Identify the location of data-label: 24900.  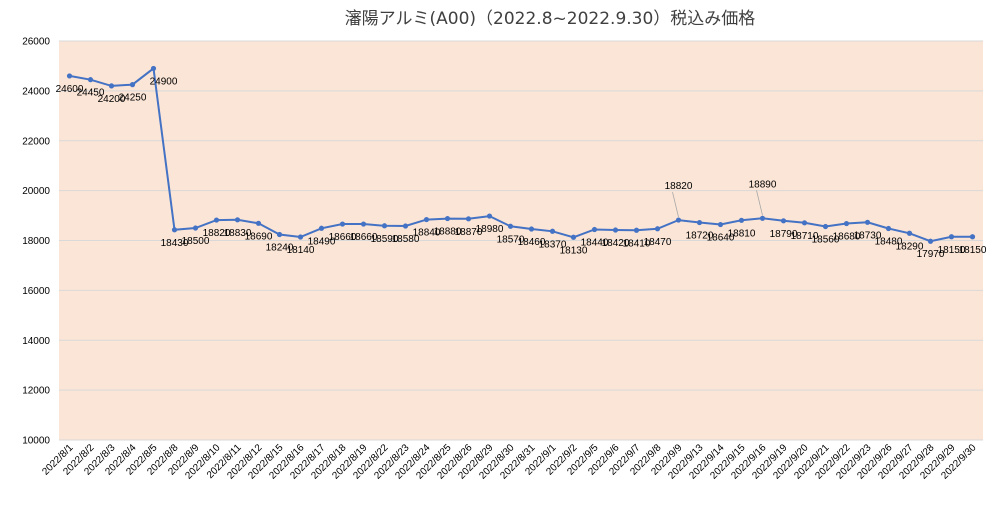
(164, 81).